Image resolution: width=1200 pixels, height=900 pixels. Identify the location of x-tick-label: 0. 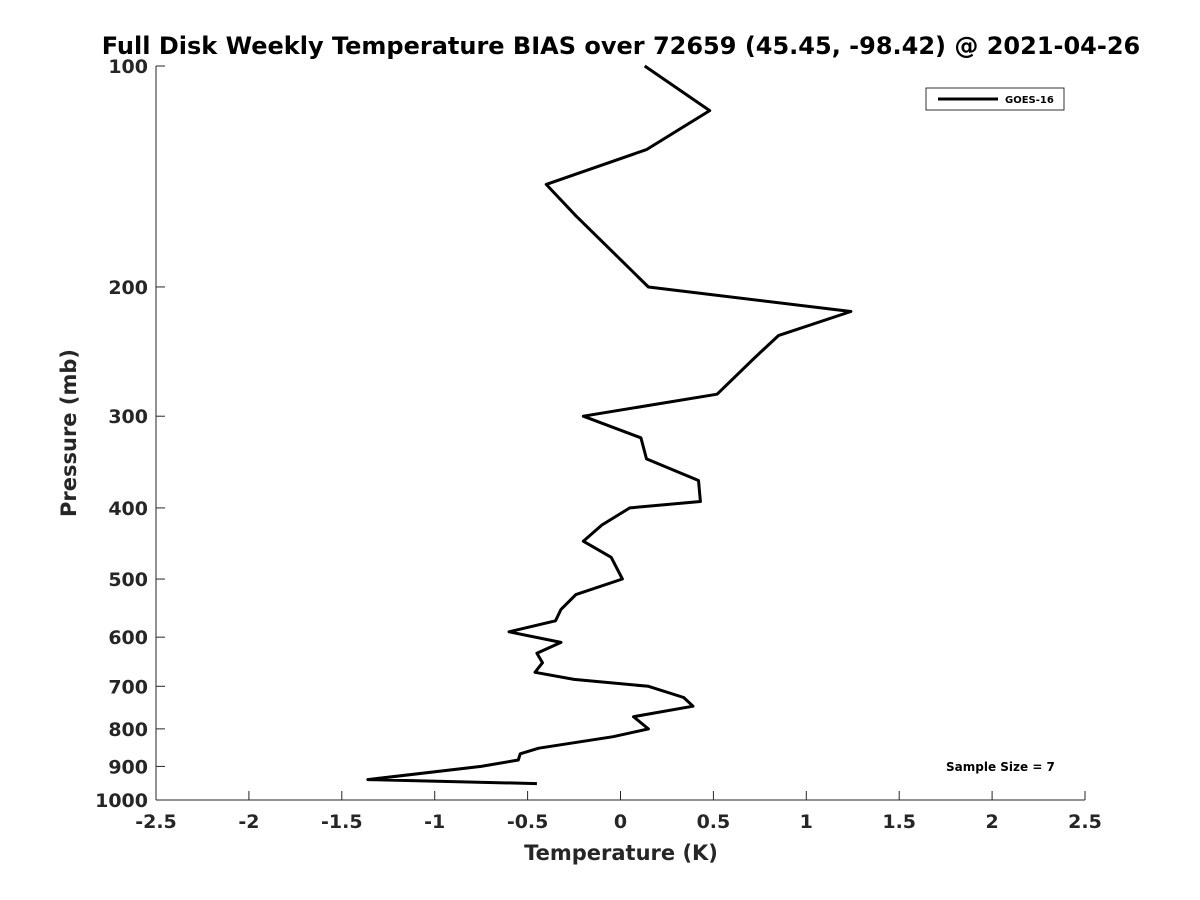
(620, 822).